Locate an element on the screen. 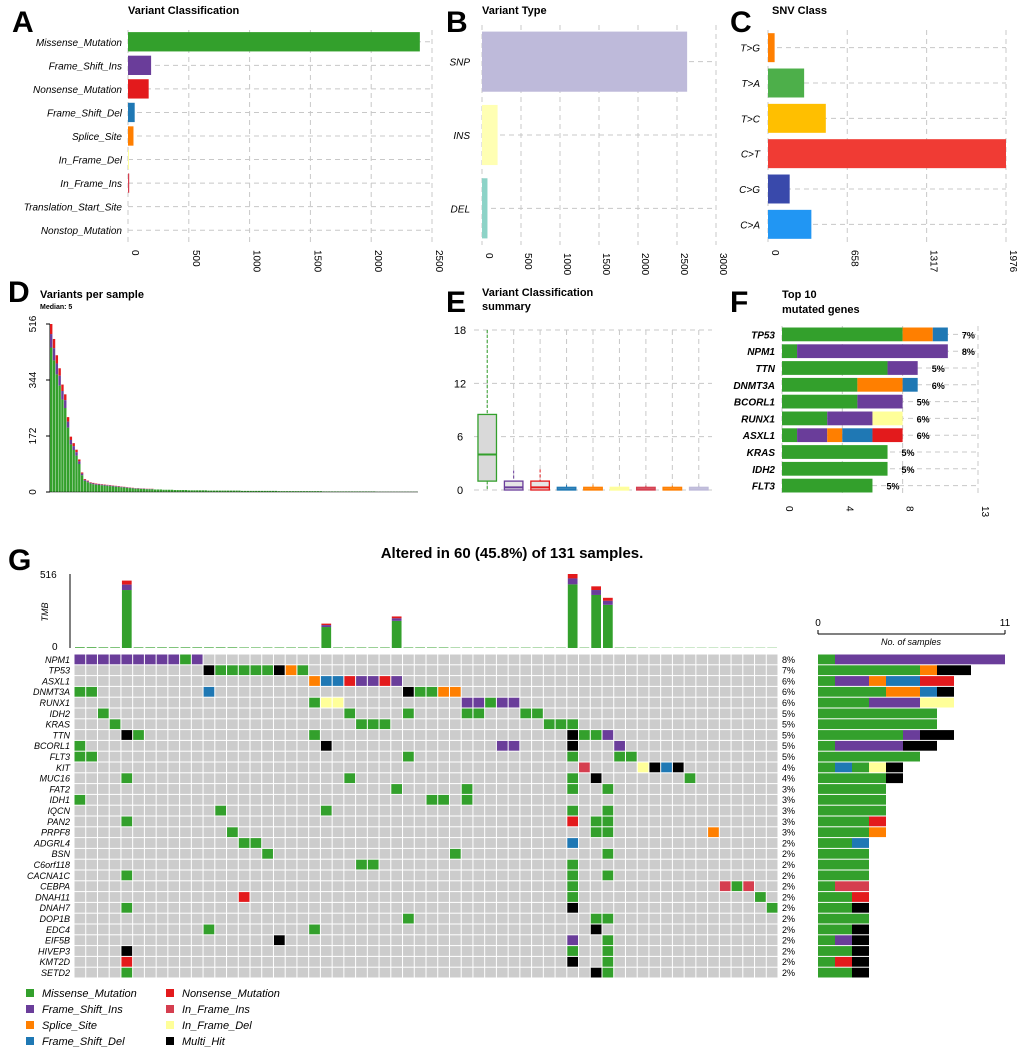 The height and width of the screenshot is (1063, 1020). cell-multi-hit is located at coordinates (209, 670).